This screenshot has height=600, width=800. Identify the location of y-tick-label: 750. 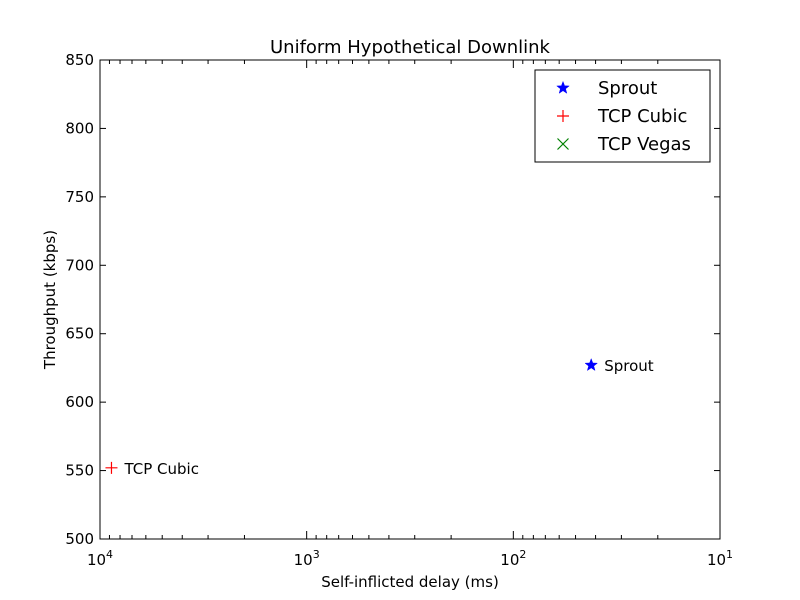
(79, 197).